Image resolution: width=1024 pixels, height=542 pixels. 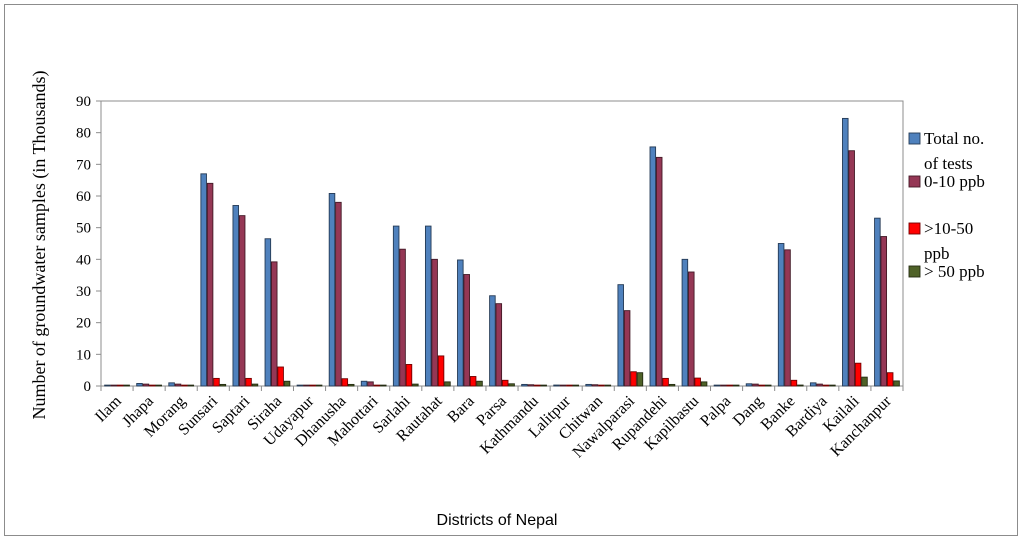 I want to click on y-tick-label: 90, so click(x=83, y=102).